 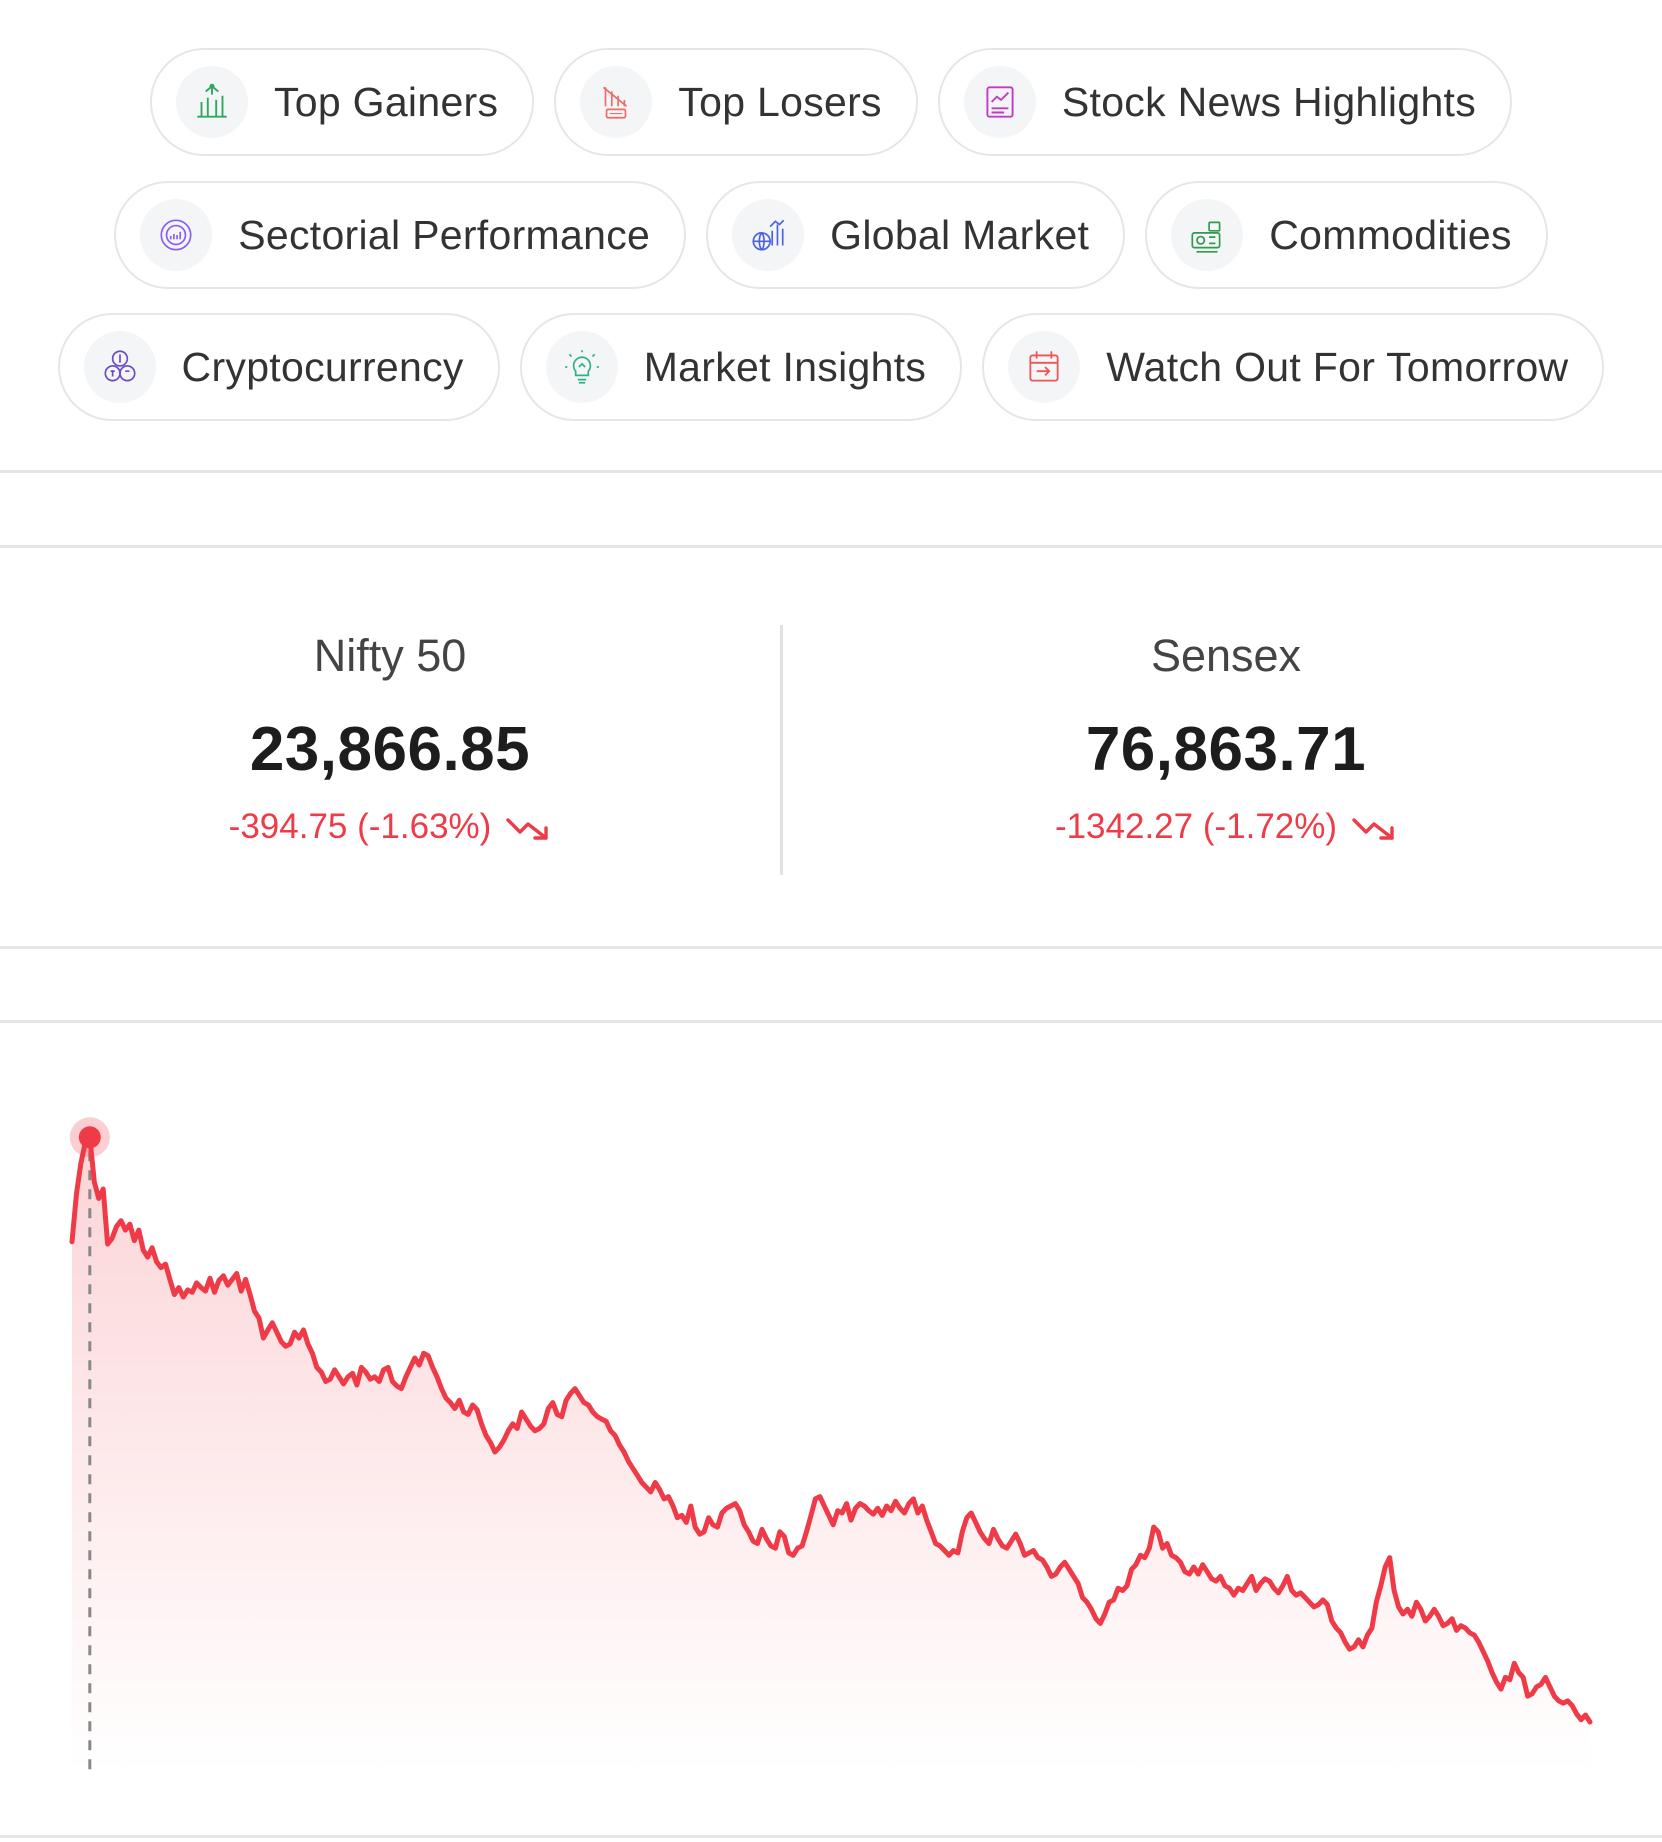 I want to click on global-market-chip: Global Market, so click(x=916, y=235).